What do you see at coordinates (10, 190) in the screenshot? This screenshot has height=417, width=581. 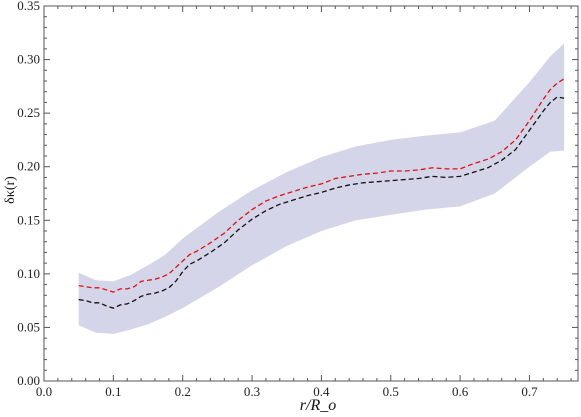 I see `y-axis-label: δκ(r)` at bounding box center [10, 190].